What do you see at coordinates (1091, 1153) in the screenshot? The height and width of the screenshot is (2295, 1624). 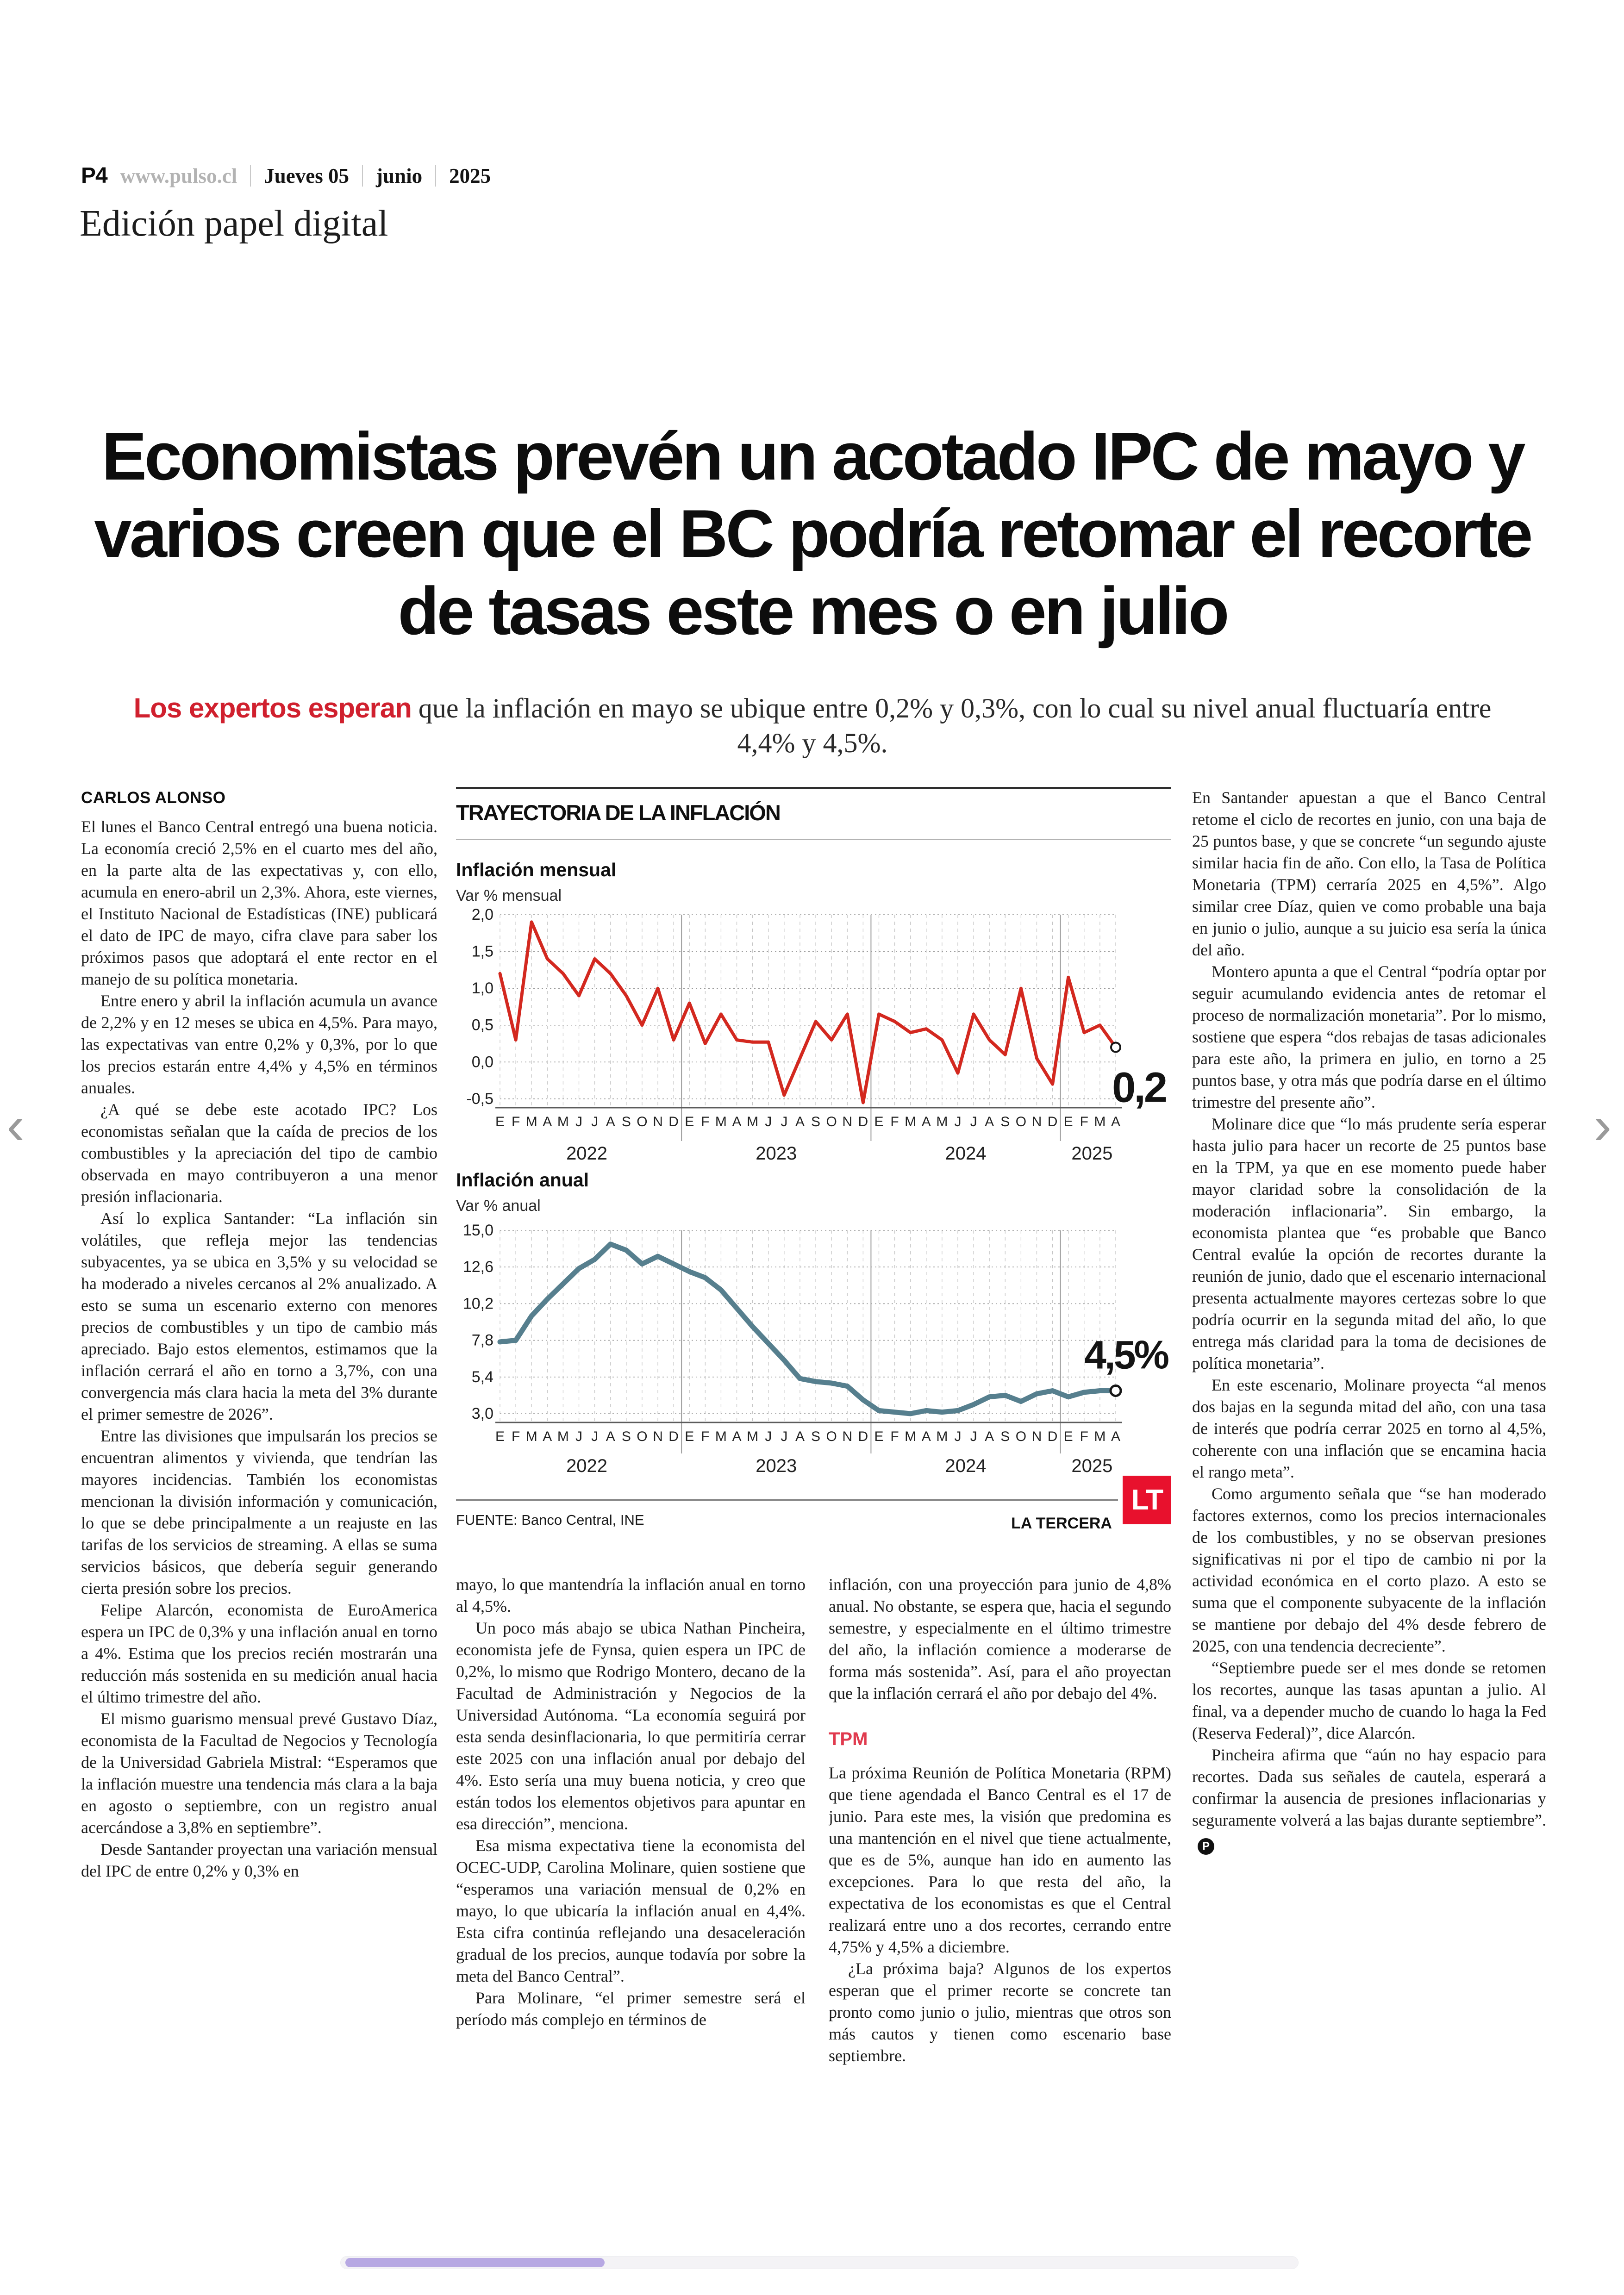 I see `svg-text: 2025` at bounding box center [1091, 1153].